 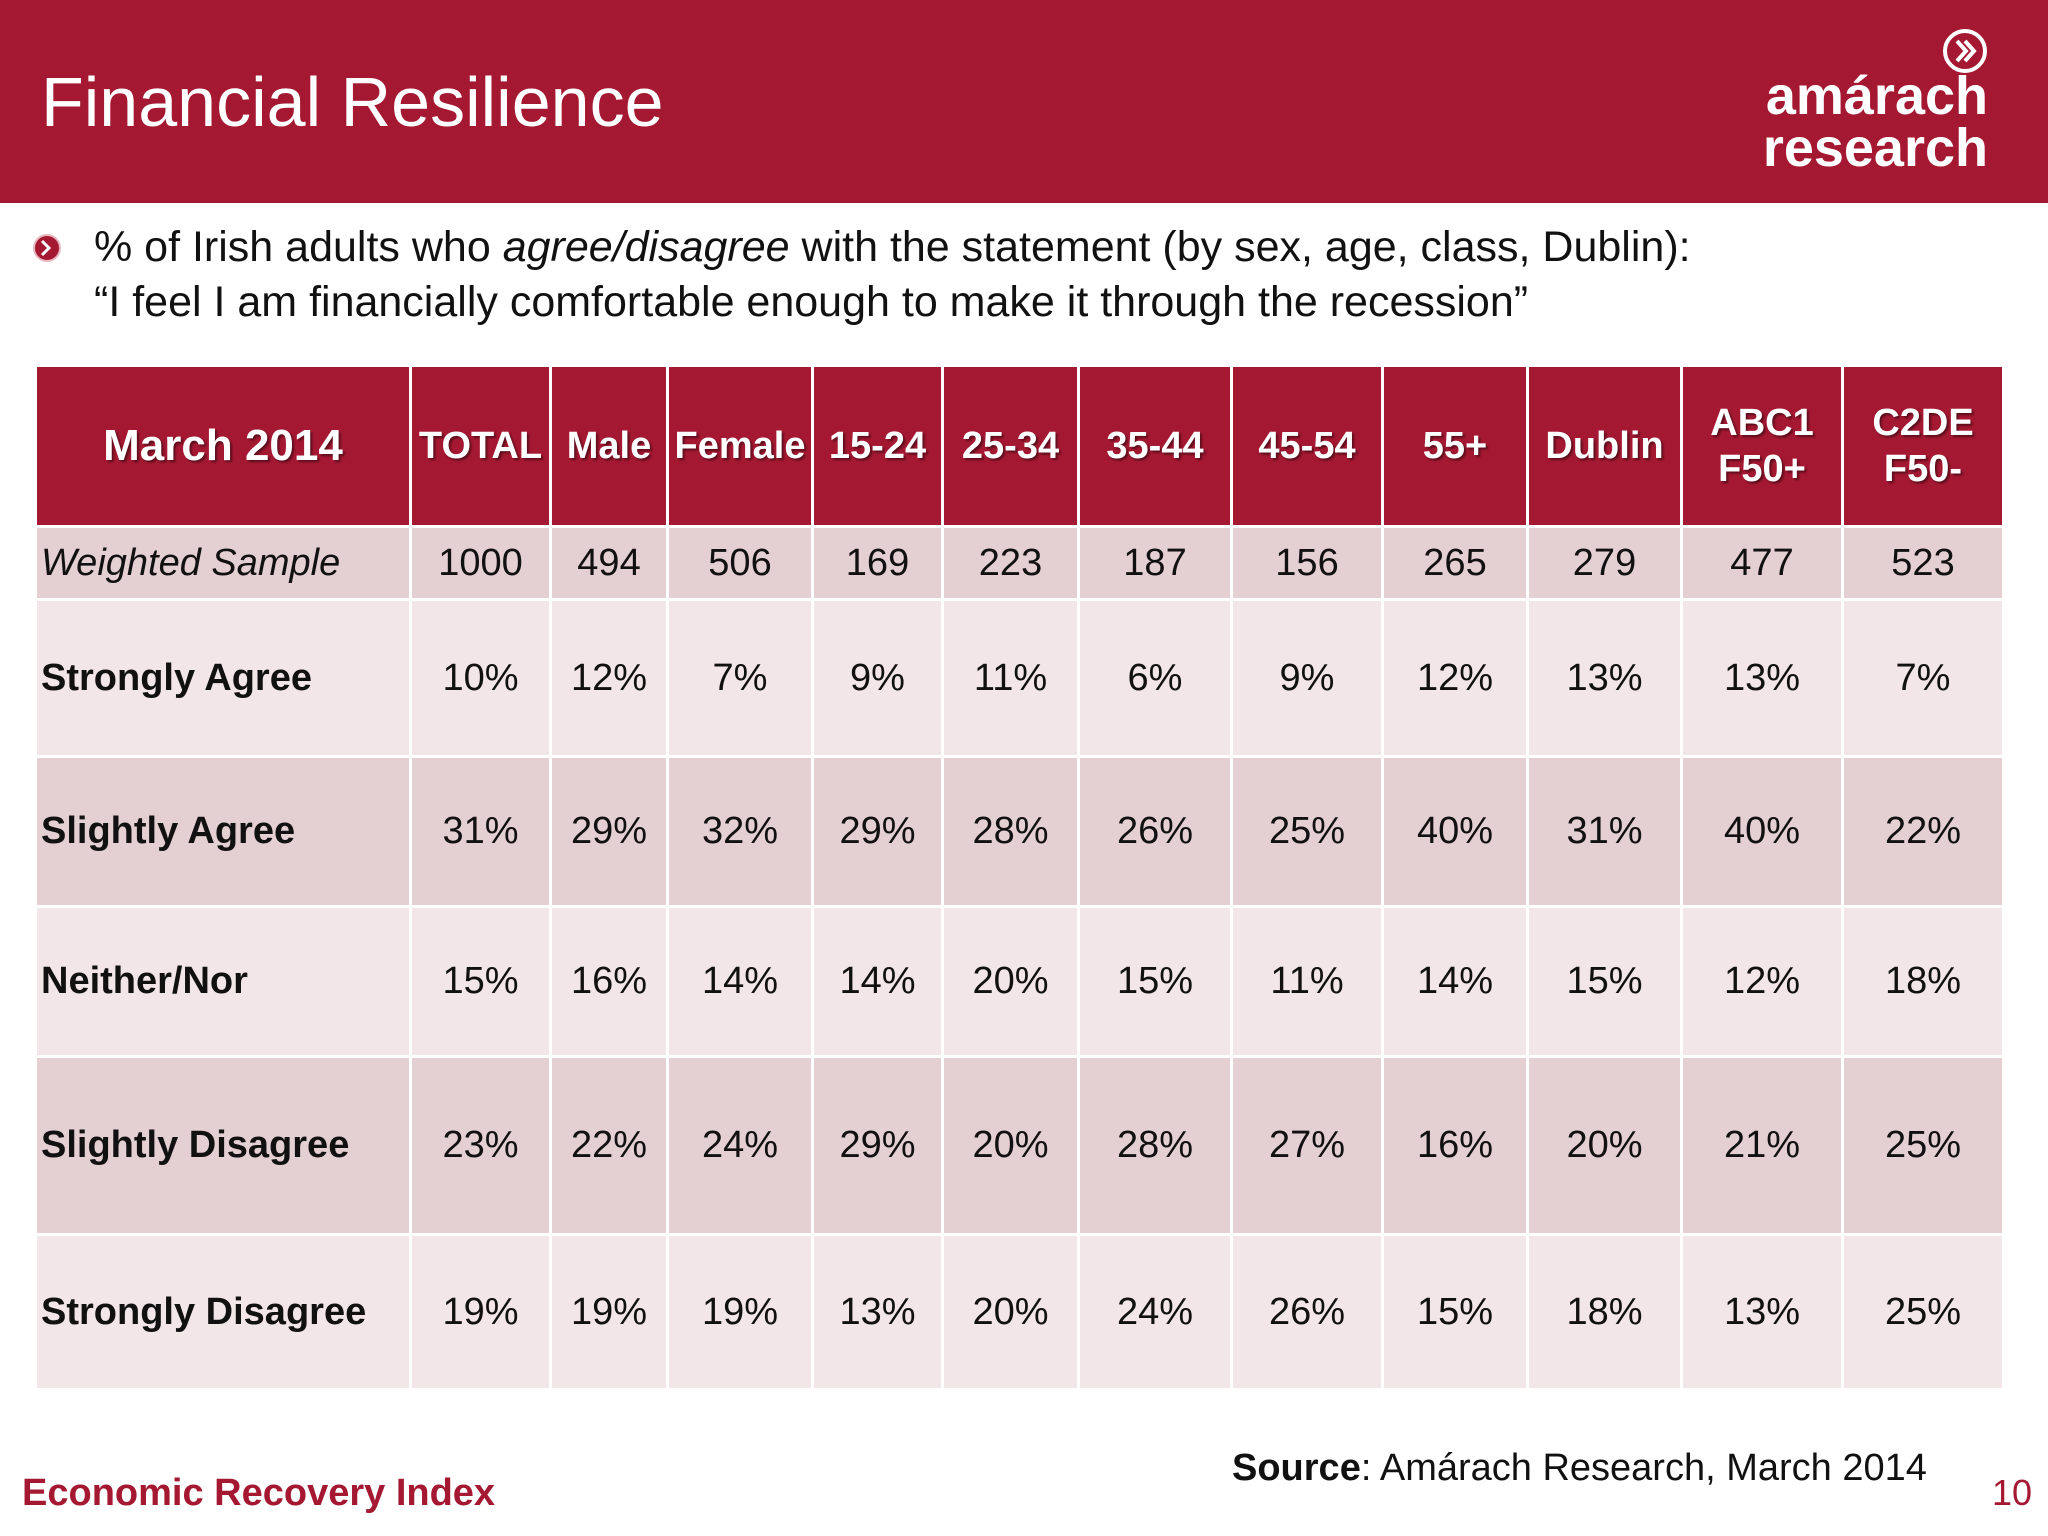 I want to click on row-label: Slightly Disagree, so click(x=223, y=1145).